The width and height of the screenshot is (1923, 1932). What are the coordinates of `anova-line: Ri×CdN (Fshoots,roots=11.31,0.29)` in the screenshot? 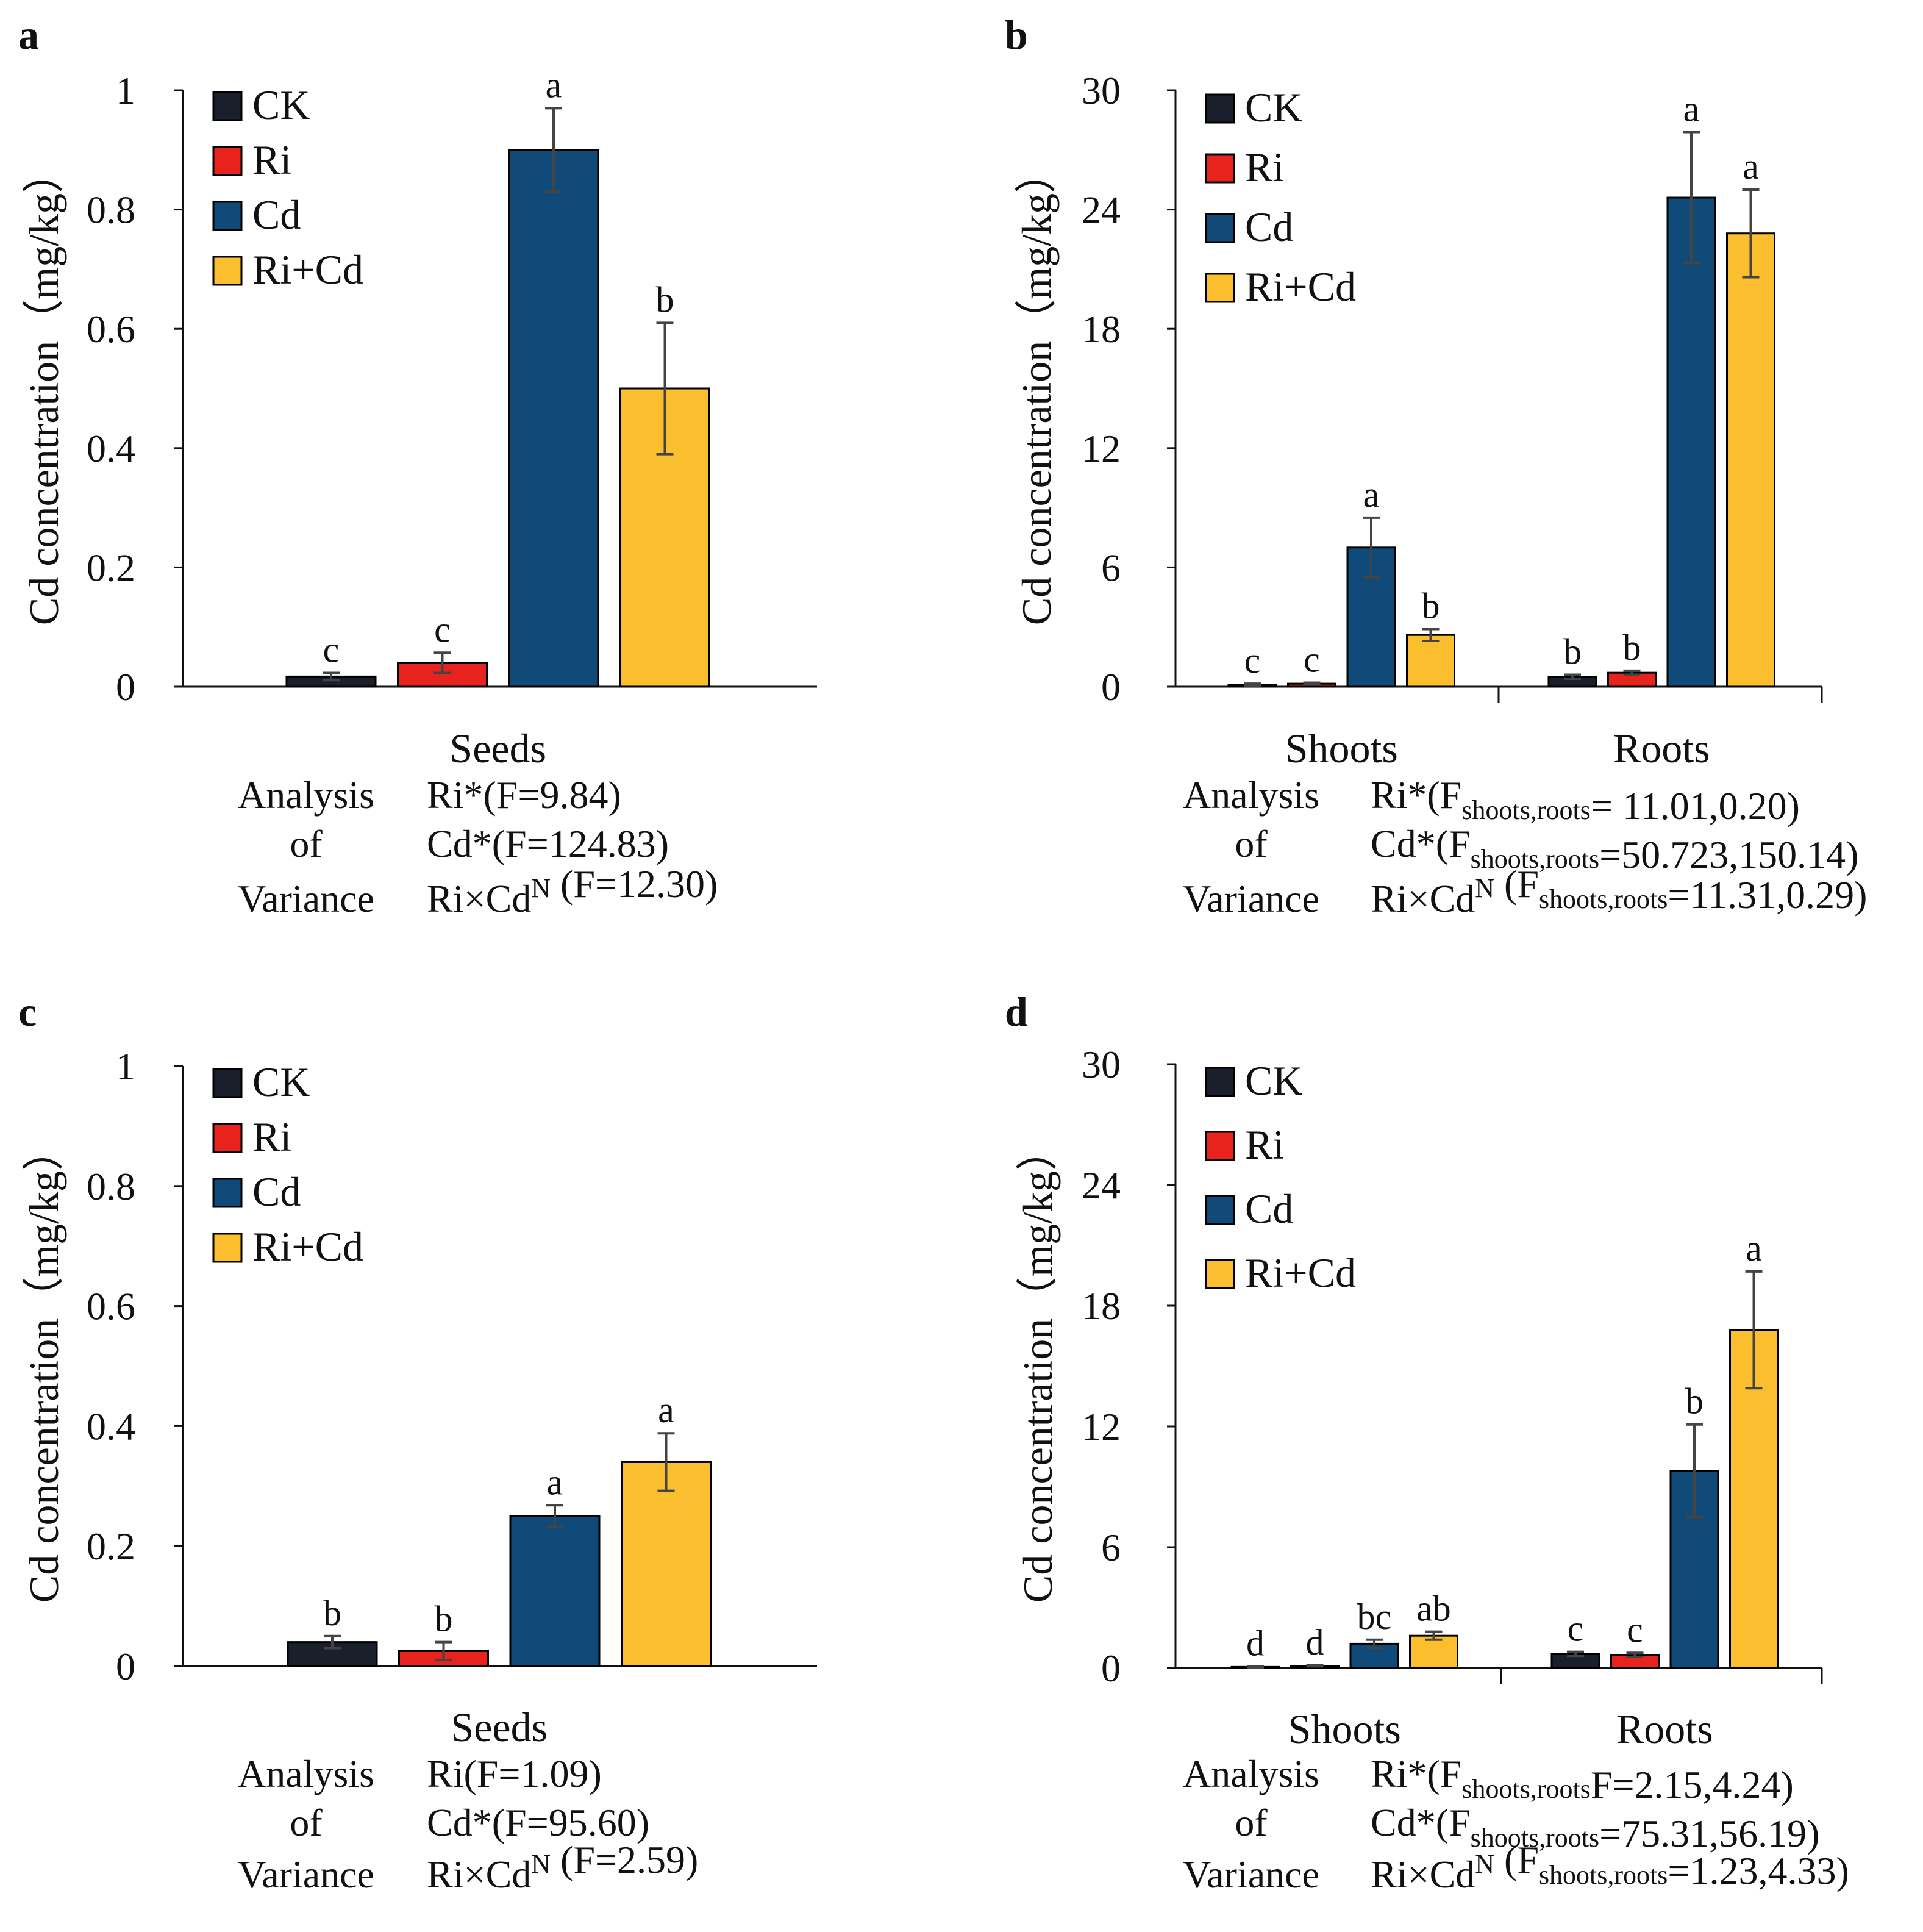 It's located at (1619, 891).